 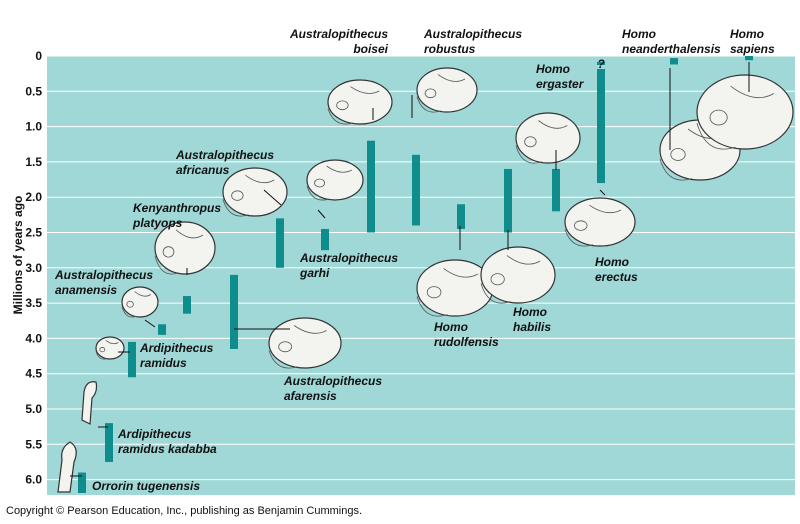 What do you see at coordinates (639, 34) in the screenshot?
I see `label-neanderthalensis: Homo` at bounding box center [639, 34].